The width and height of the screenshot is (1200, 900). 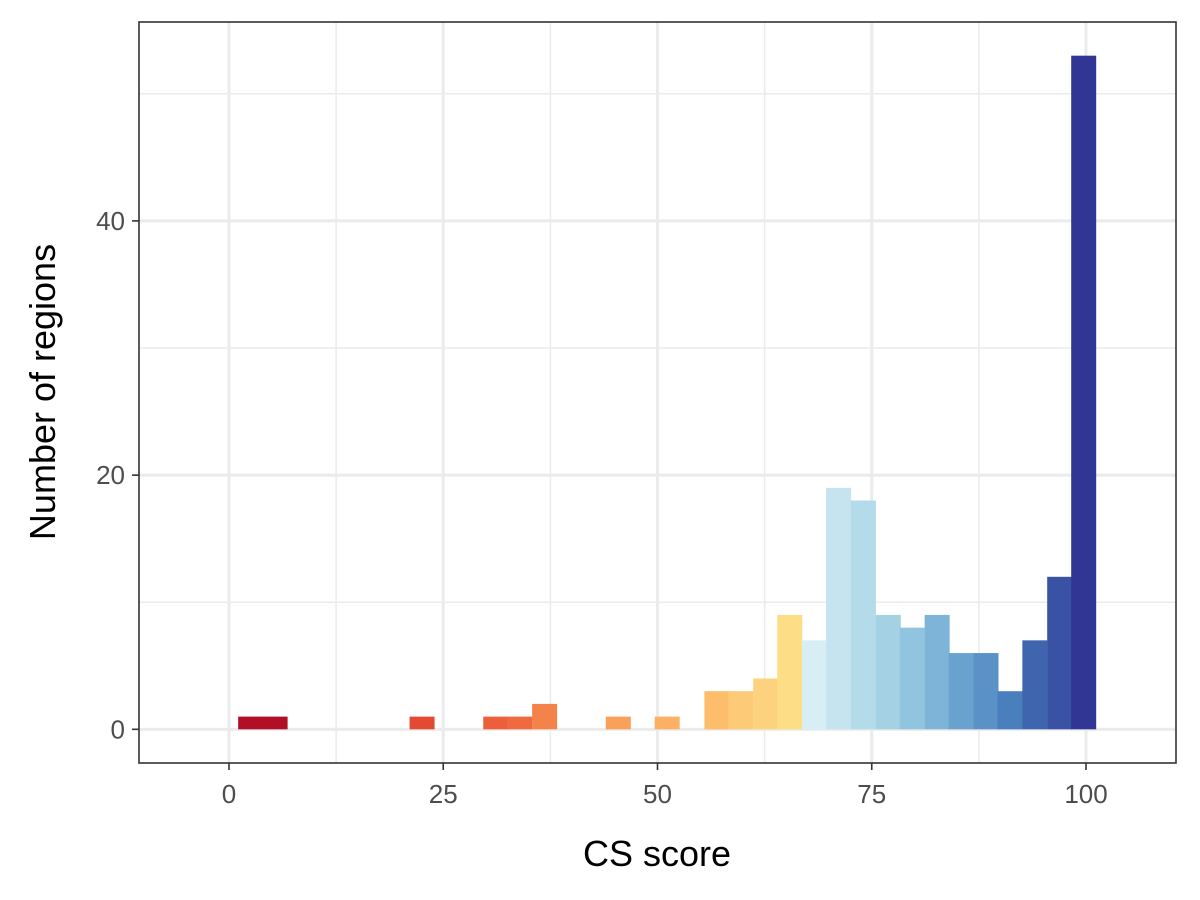 I want to click on y-tick-label: 20, so click(x=110, y=475).